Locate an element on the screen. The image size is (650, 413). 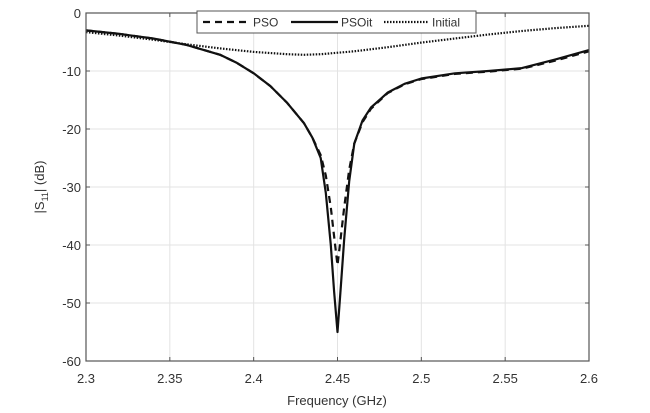
x-tick-label: 2.45 is located at coordinates (337, 378).